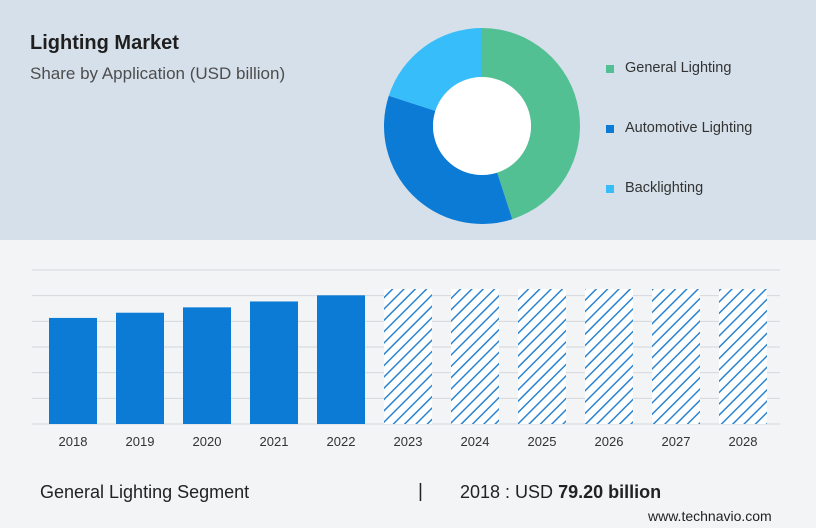 Image resolution: width=816 pixels, height=528 pixels. What do you see at coordinates (140, 441) in the screenshot?
I see `x-tick-label: 2019` at bounding box center [140, 441].